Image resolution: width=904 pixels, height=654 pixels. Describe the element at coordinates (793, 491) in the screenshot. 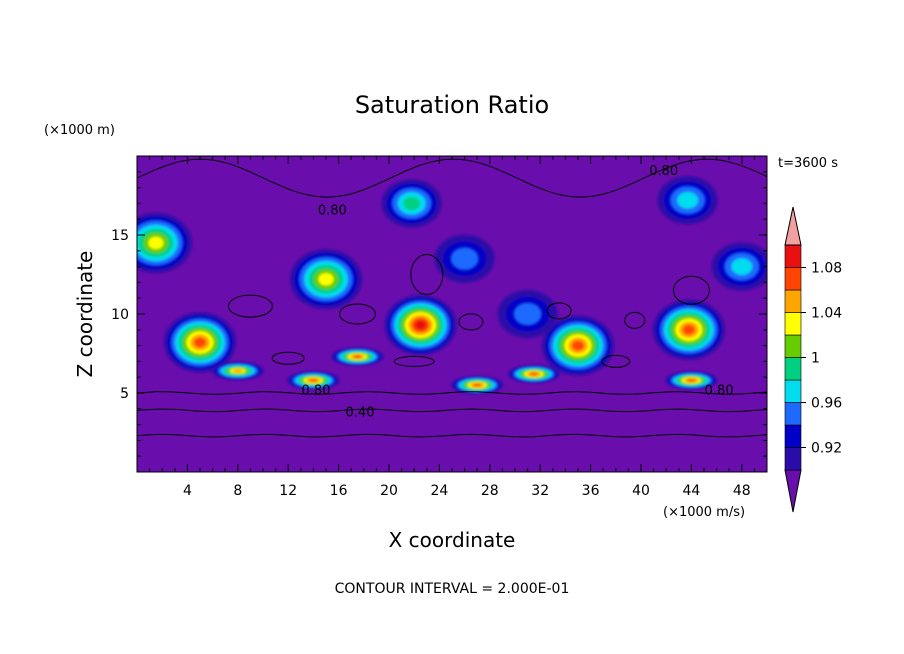

I see `colorbar-lower-arrow` at that location.